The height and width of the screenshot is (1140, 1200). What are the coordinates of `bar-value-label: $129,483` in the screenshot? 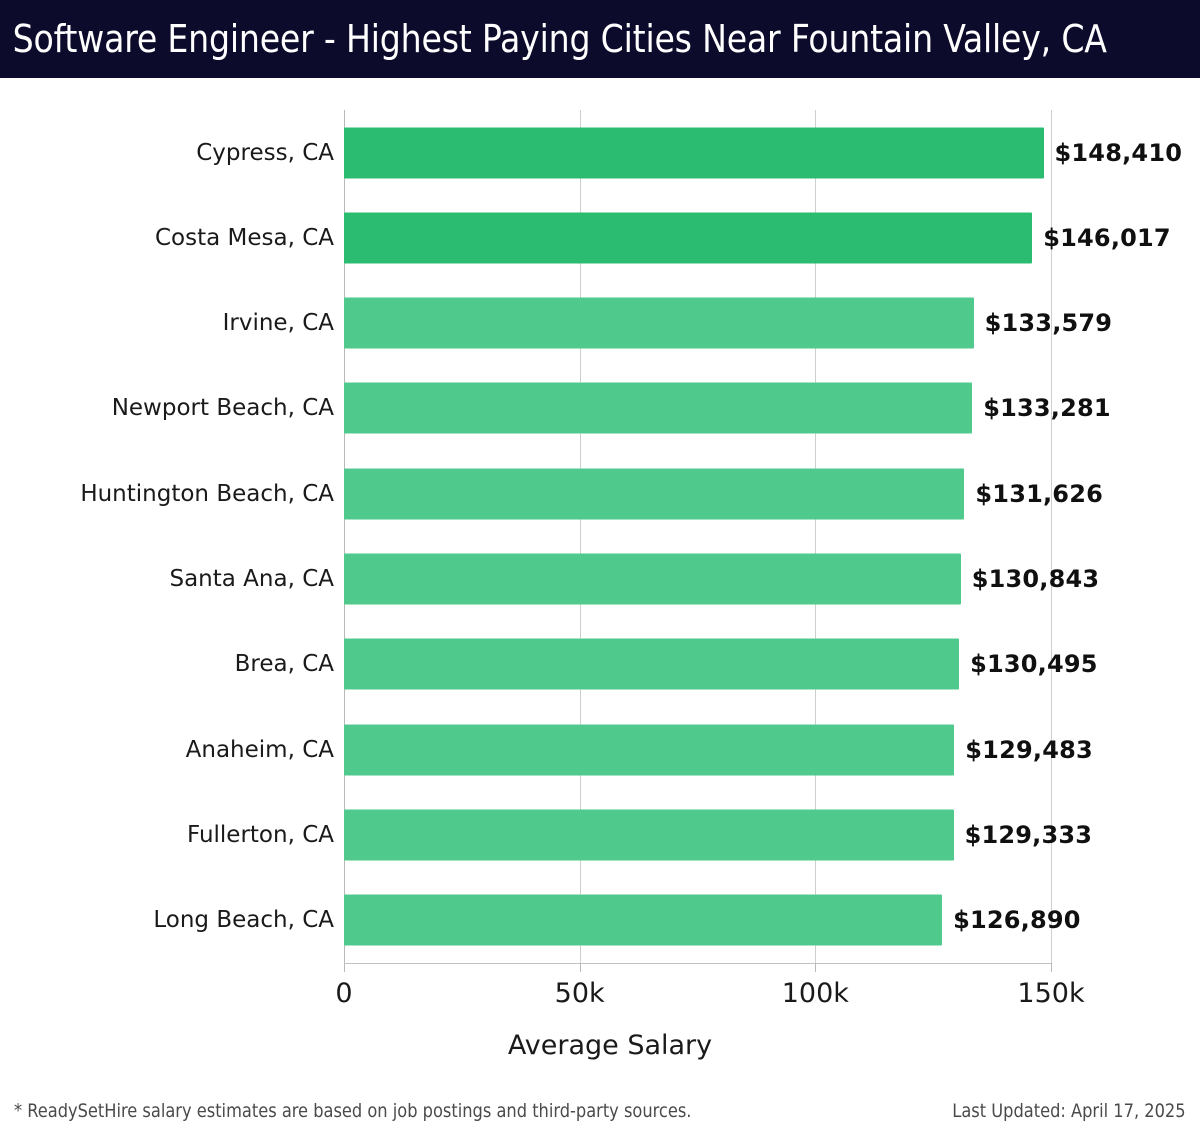 It's located at (1029, 749).